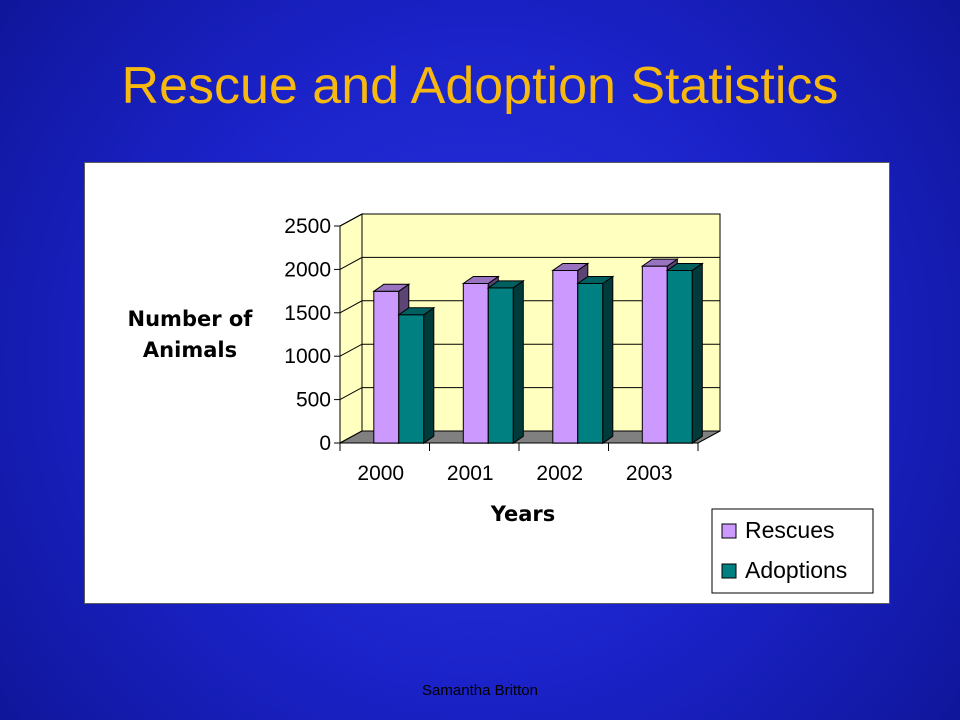  I want to click on bar-rescues-2003-top, so click(659, 262).